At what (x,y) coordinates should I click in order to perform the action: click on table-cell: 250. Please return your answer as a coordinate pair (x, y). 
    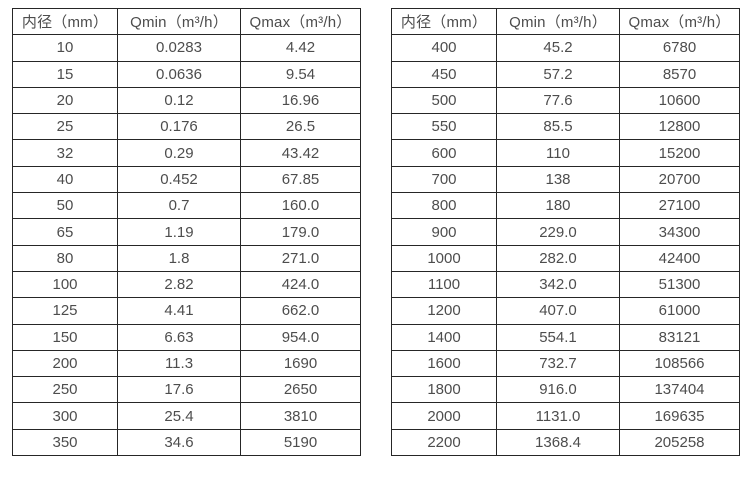
    Looking at the image, I should click on (65, 390).